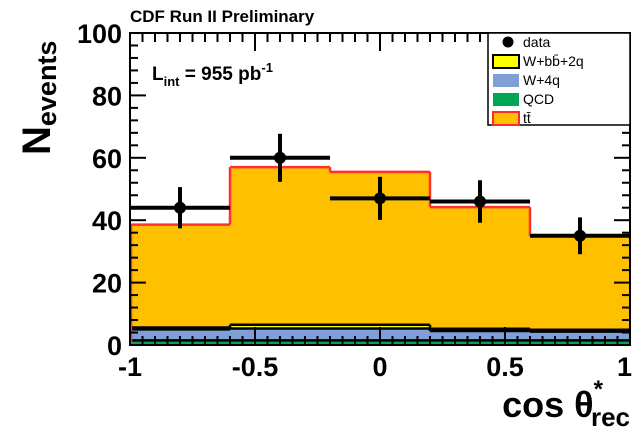 The height and width of the screenshot is (431, 632). Describe the element at coordinates (130, 367) in the screenshot. I see `x-tick-label-0: -1` at that location.